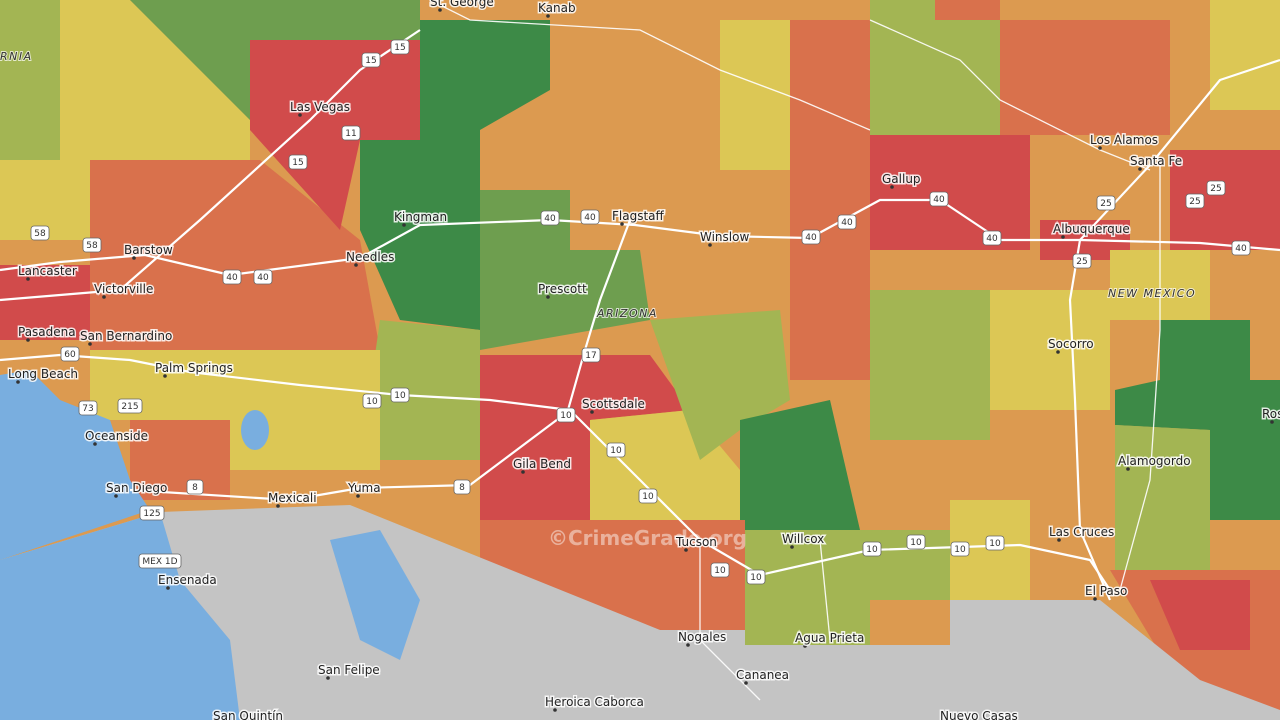 This screenshot has height=720, width=1280. Describe the element at coordinates (702, 637) in the screenshot. I see `place-label: Nogales` at that location.